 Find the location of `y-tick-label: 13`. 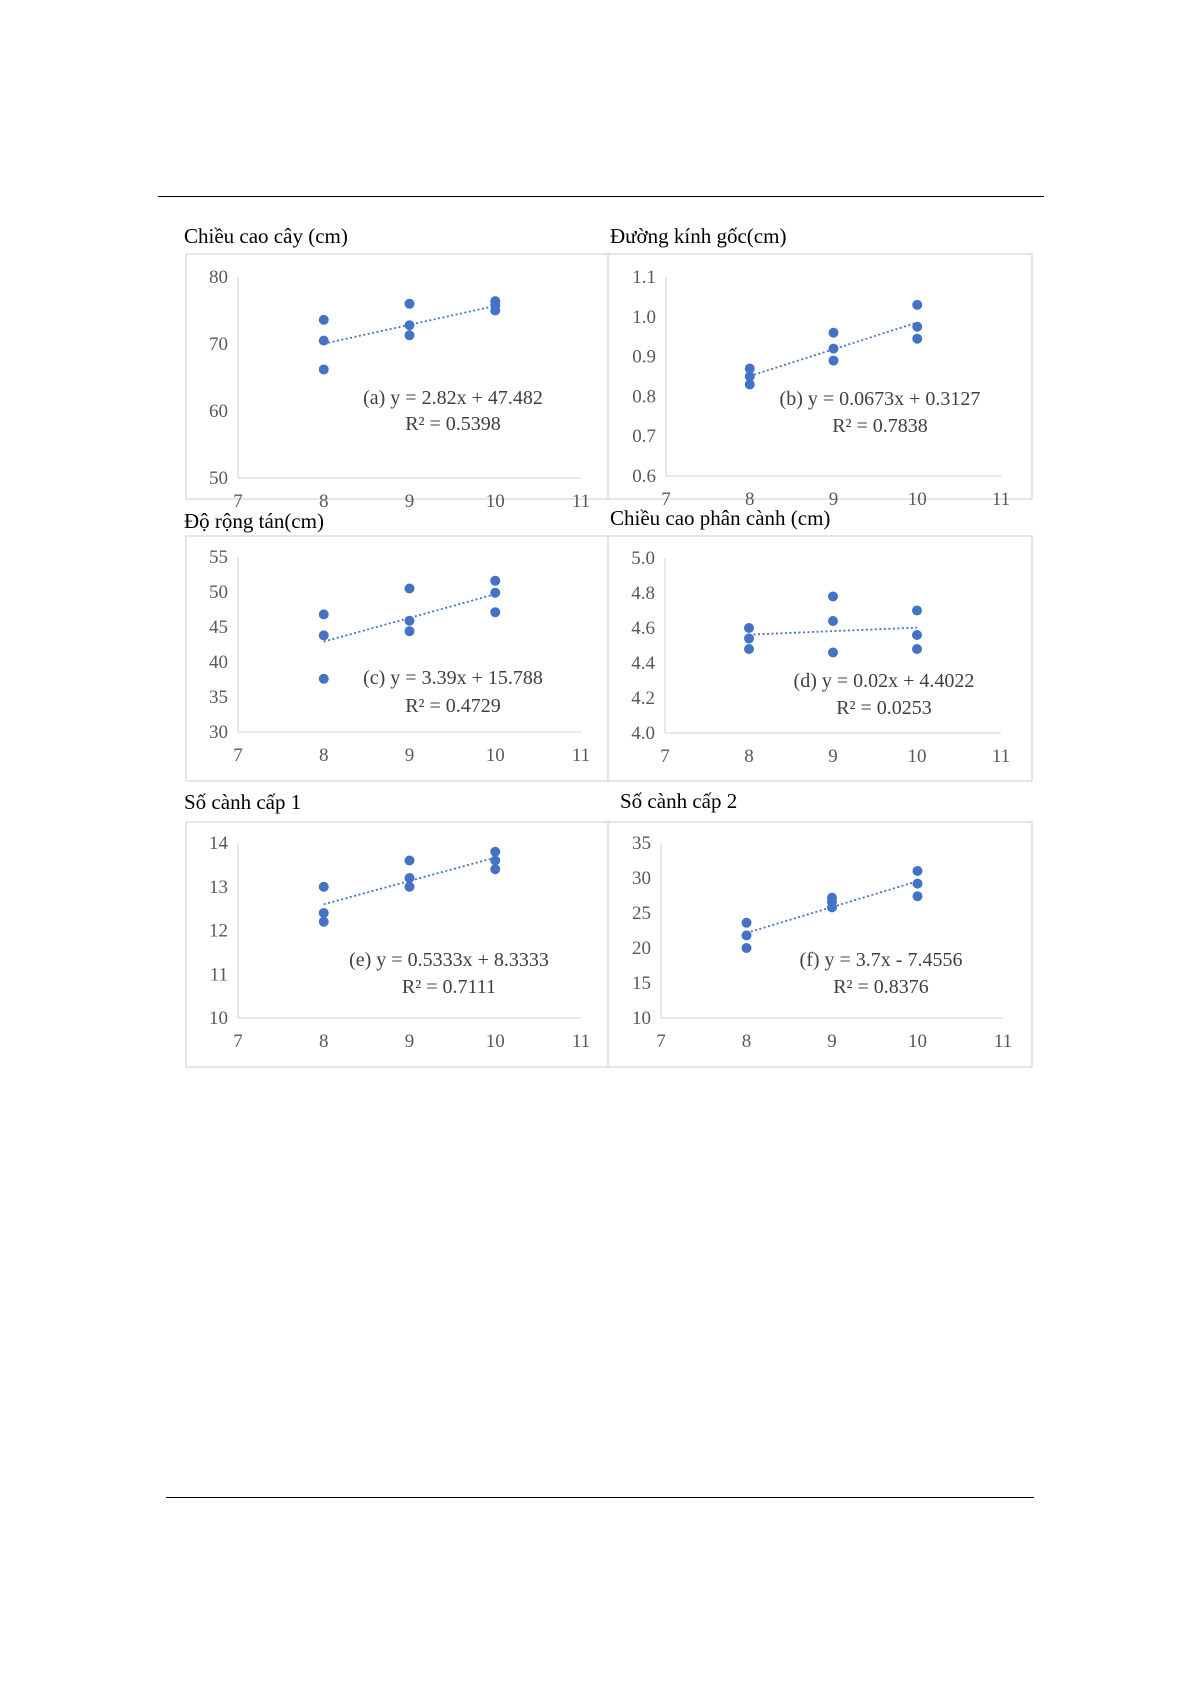

y-tick-label: 13 is located at coordinates (218, 887).